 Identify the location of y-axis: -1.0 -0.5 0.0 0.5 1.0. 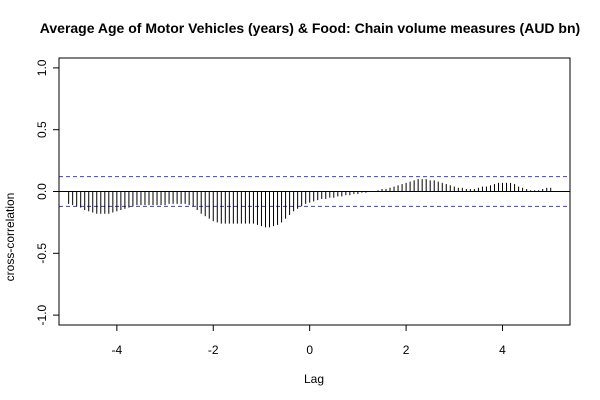
(47, 192).